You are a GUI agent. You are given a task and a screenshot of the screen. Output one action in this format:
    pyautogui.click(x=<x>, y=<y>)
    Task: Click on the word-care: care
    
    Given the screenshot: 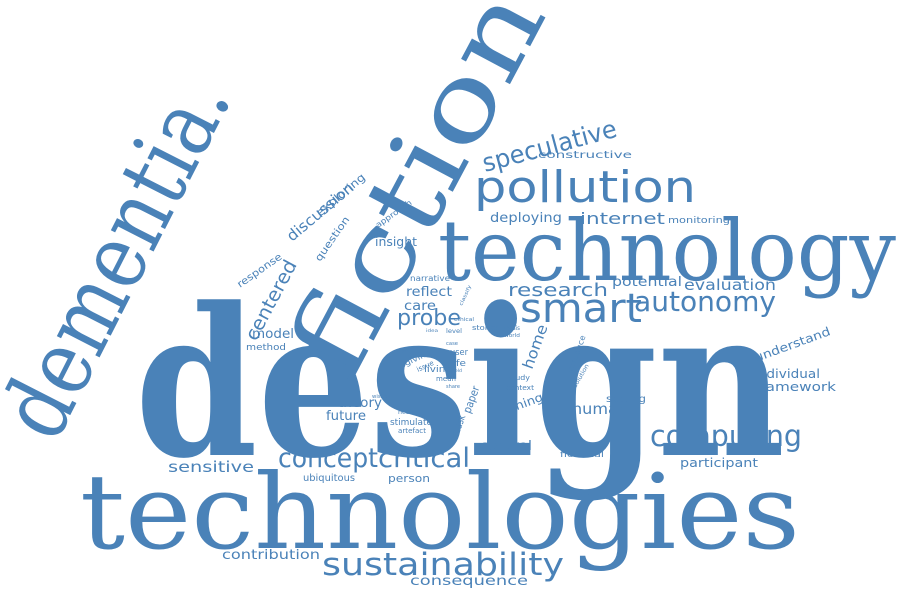 What is the action you would take?
    pyautogui.click(x=420, y=306)
    